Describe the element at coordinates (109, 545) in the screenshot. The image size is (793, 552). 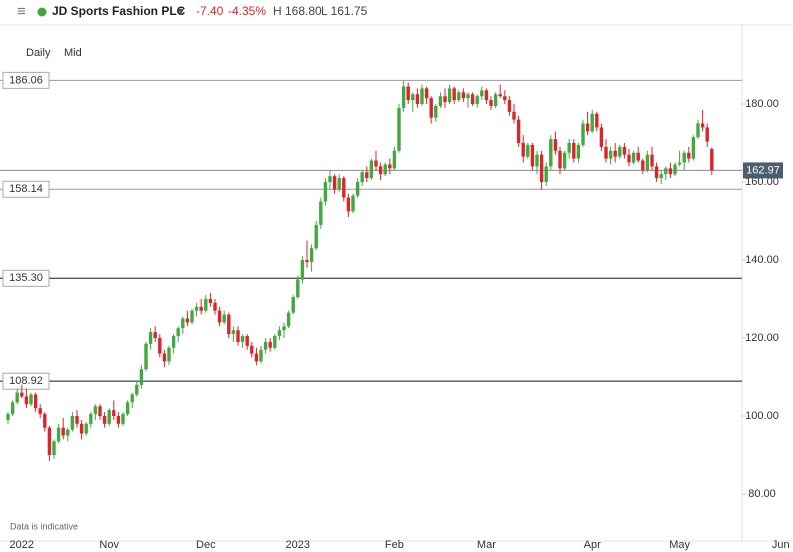
I see `x-tick-label: Nov` at that location.